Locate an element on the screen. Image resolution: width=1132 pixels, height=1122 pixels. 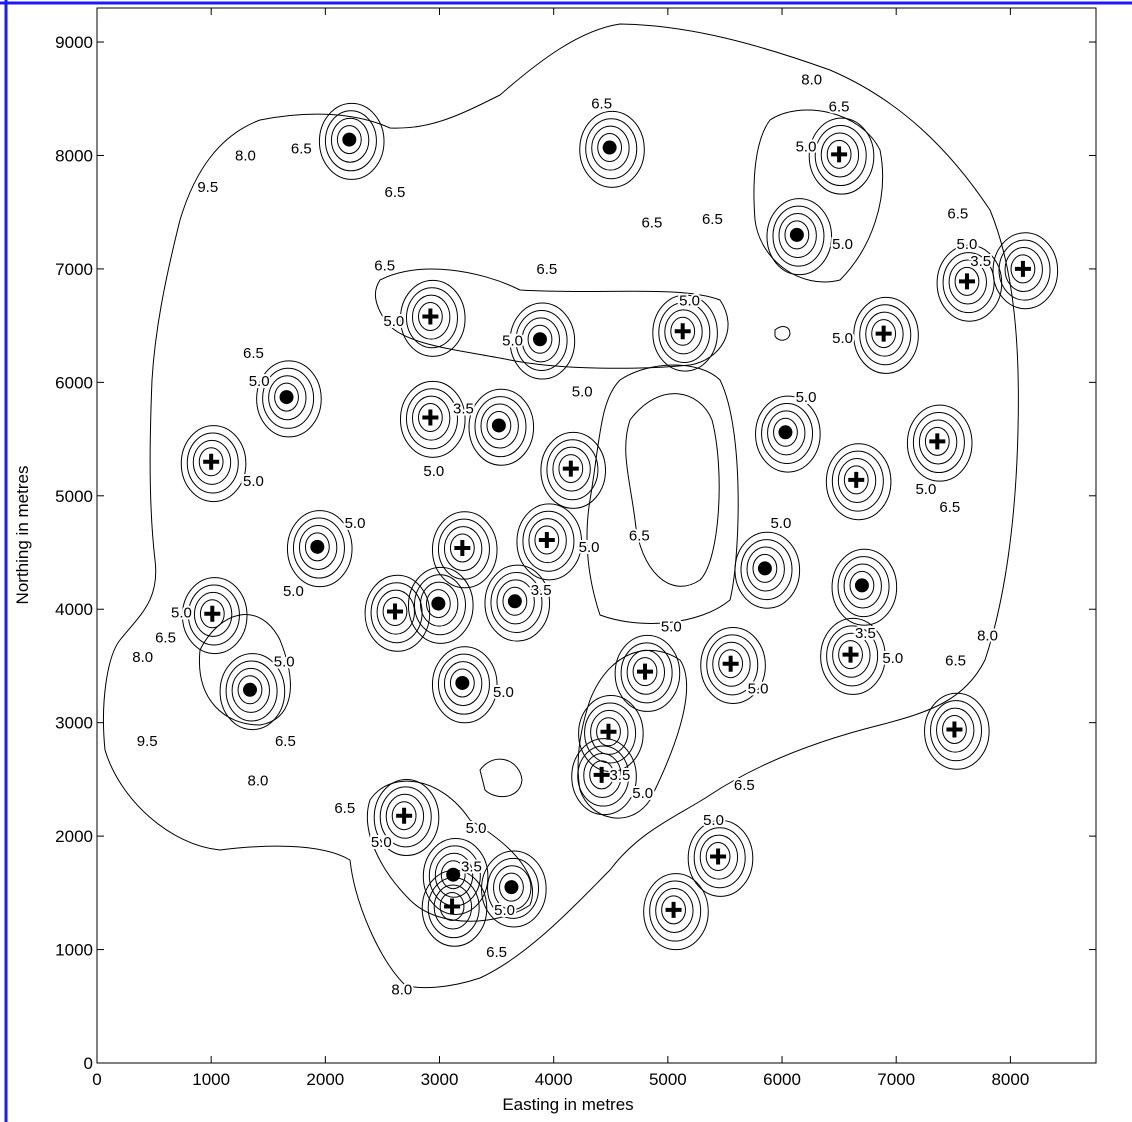
y-tick-label: 0 is located at coordinates (88, 1063).